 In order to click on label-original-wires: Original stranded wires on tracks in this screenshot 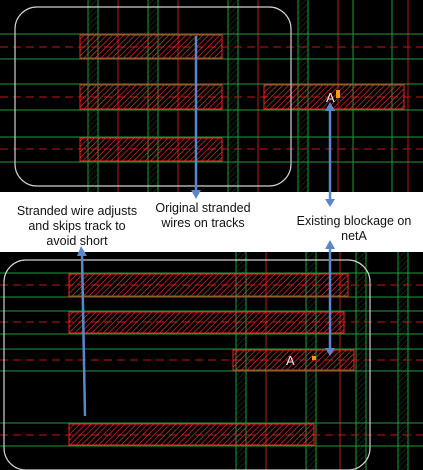, I will do `click(203, 216)`.